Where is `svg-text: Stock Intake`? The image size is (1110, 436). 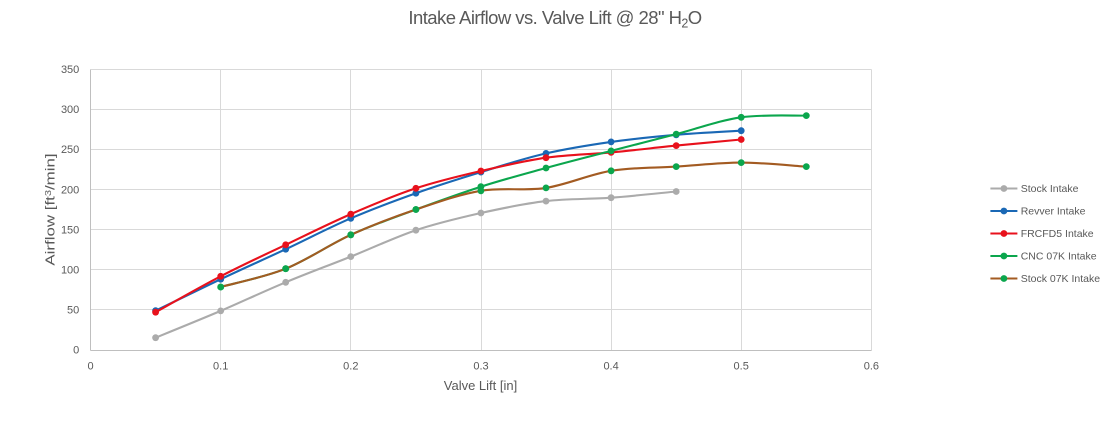
svg-text: Stock Intake is located at coordinates (1050, 189).